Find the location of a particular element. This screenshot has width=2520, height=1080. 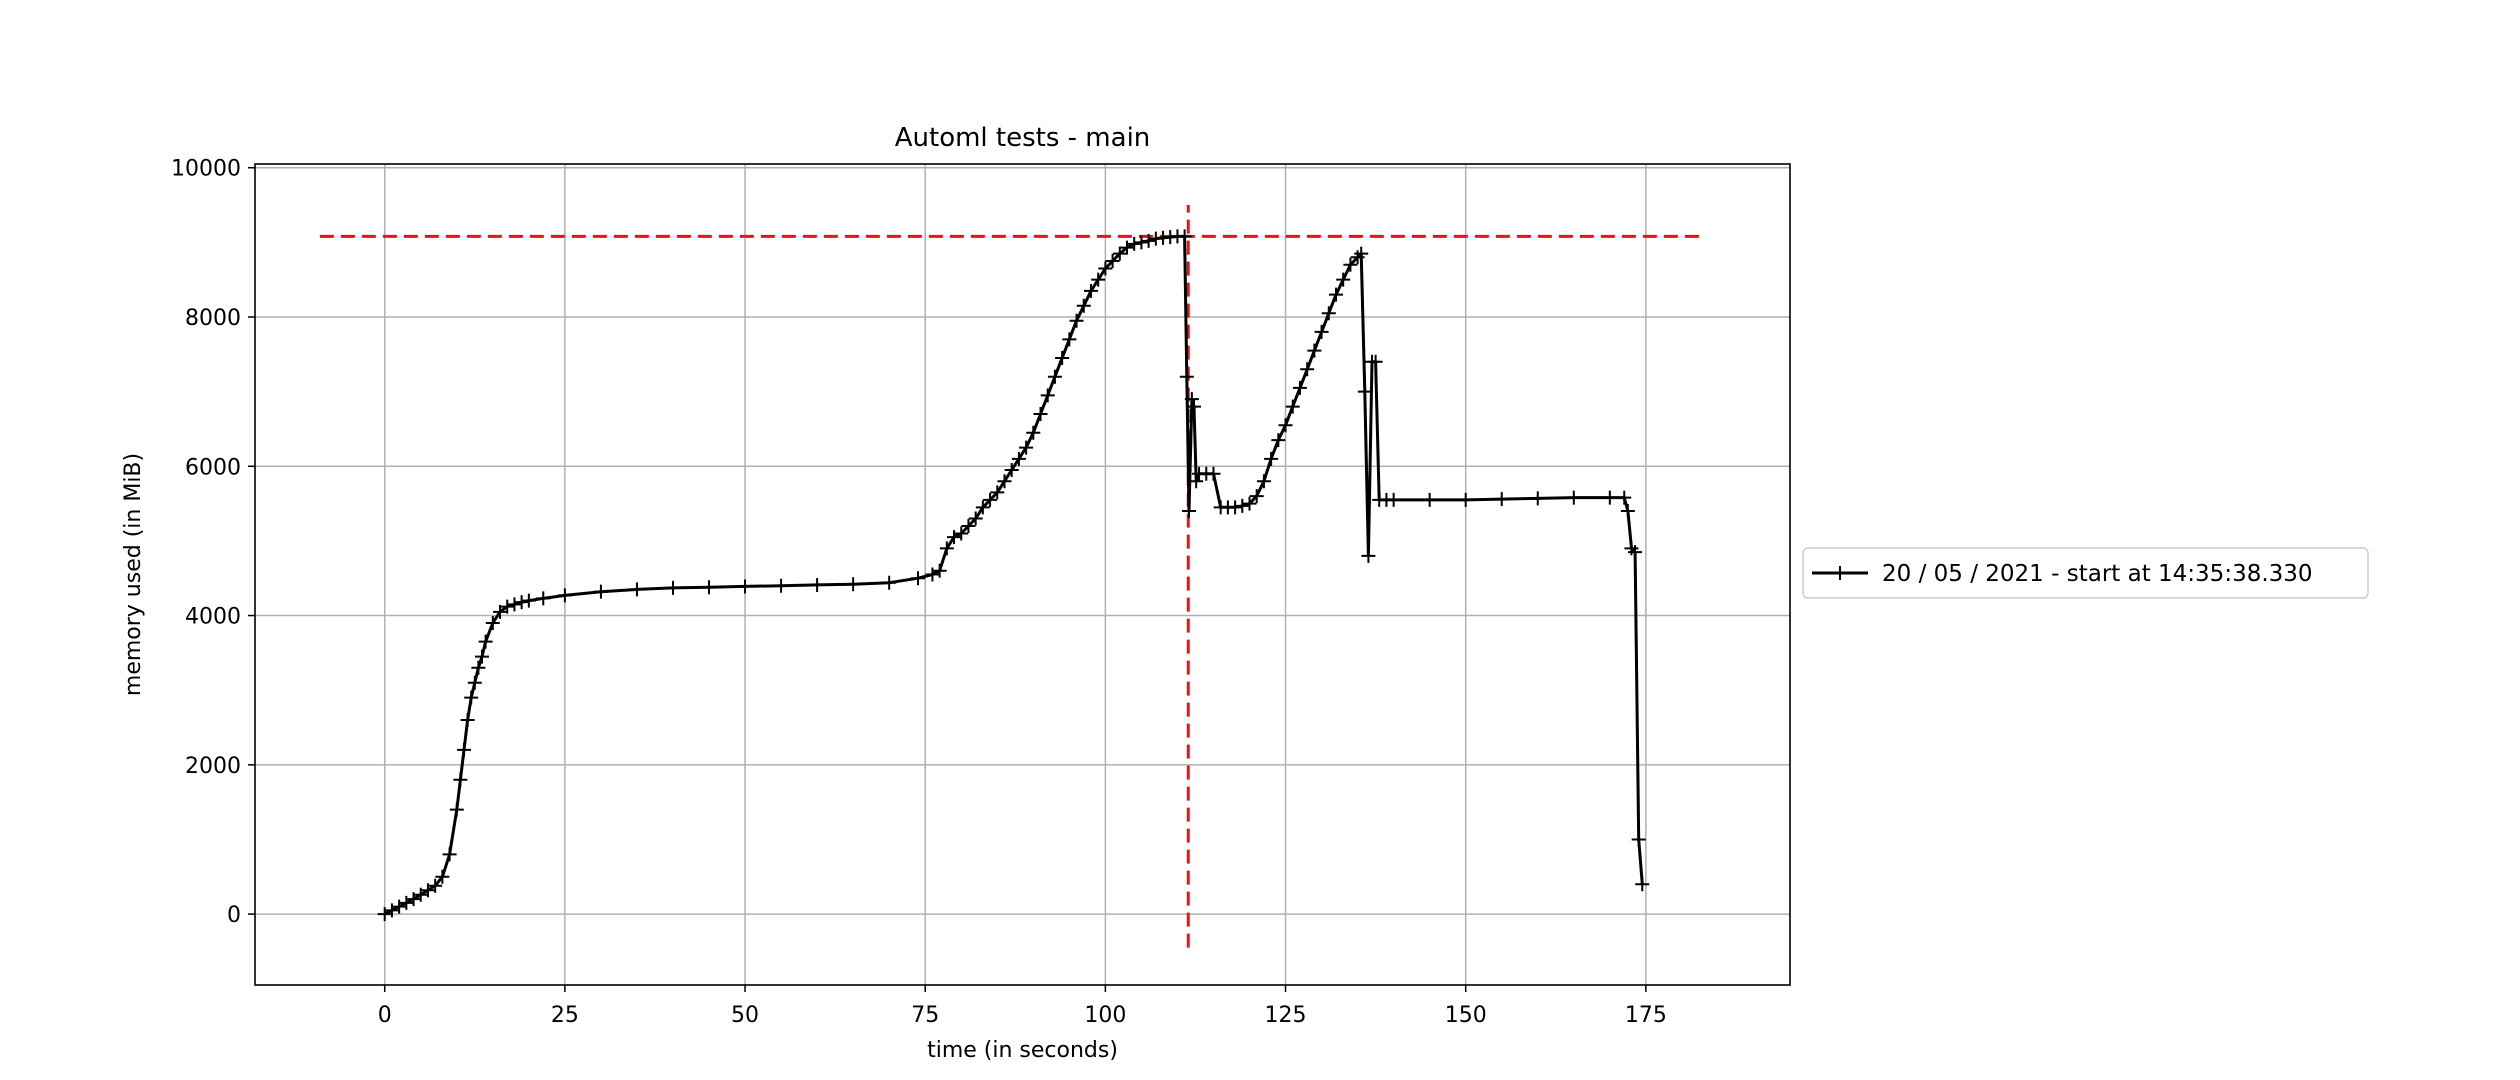

y-tick-label: 6000 is located at coordinates (213, 467).